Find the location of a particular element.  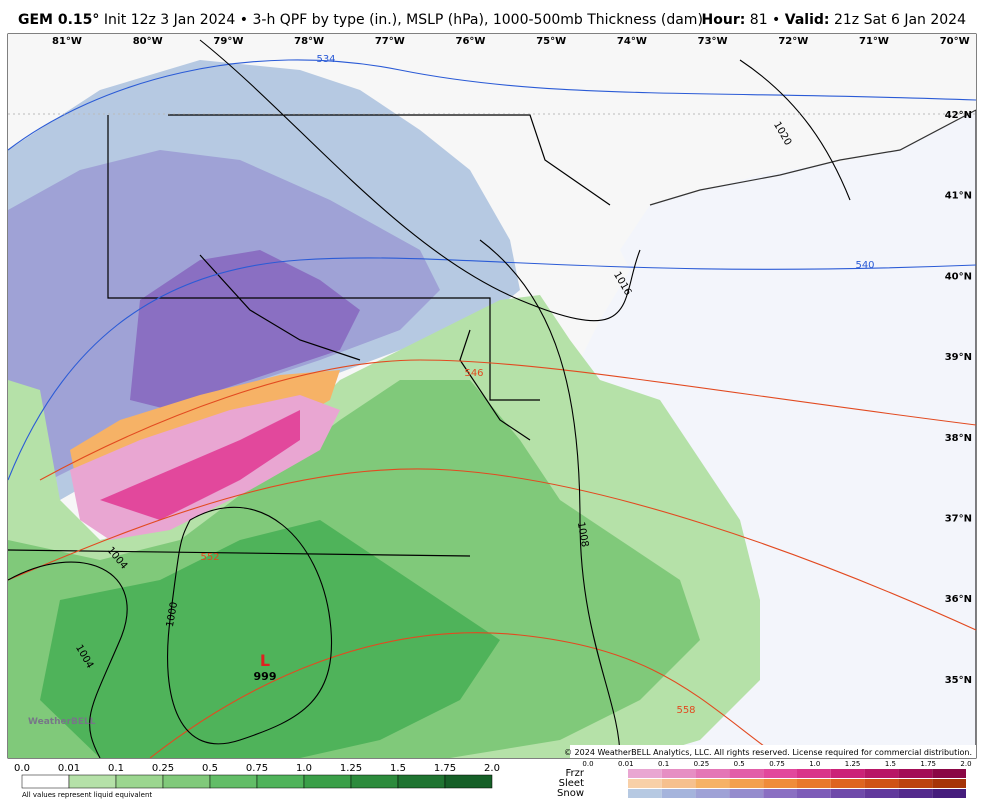

rain-label: 1.25 is located at coordinates (351, 768).